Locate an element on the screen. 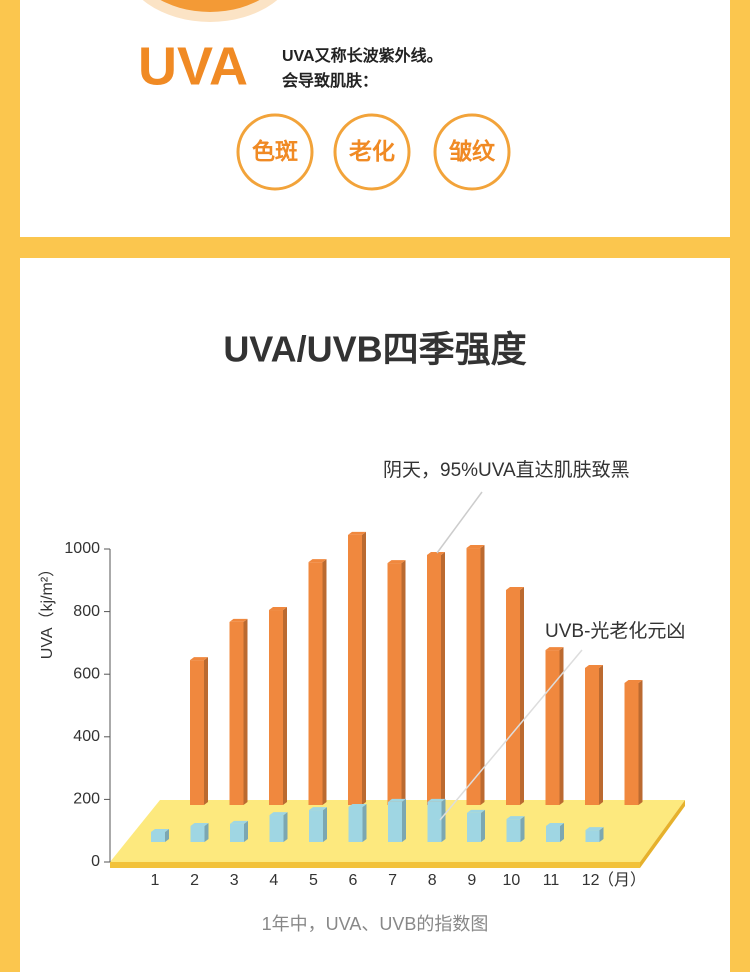 This screenshot has width=750, height=972. y-tick-label: 1000 is located at coordinates (82, 548).